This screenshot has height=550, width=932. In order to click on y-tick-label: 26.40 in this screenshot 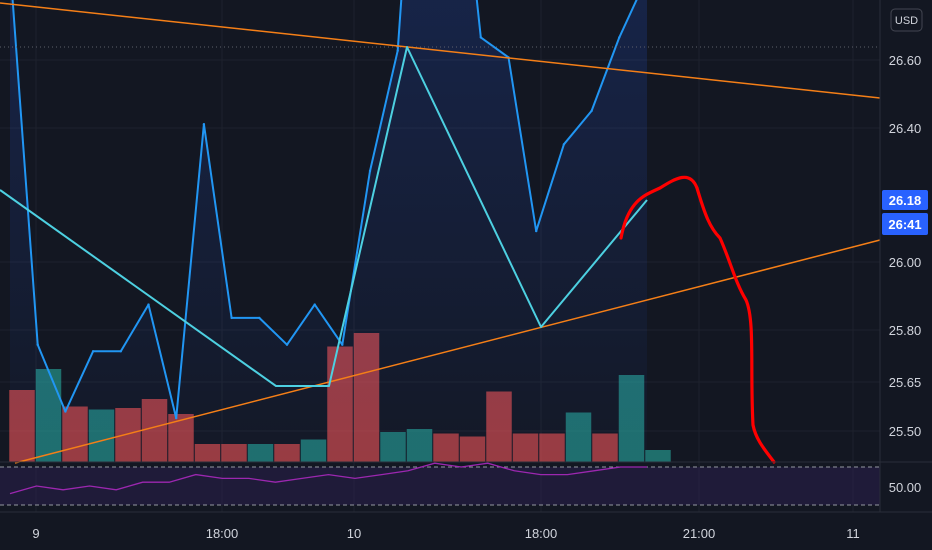, I will do `click(905, 128)`.